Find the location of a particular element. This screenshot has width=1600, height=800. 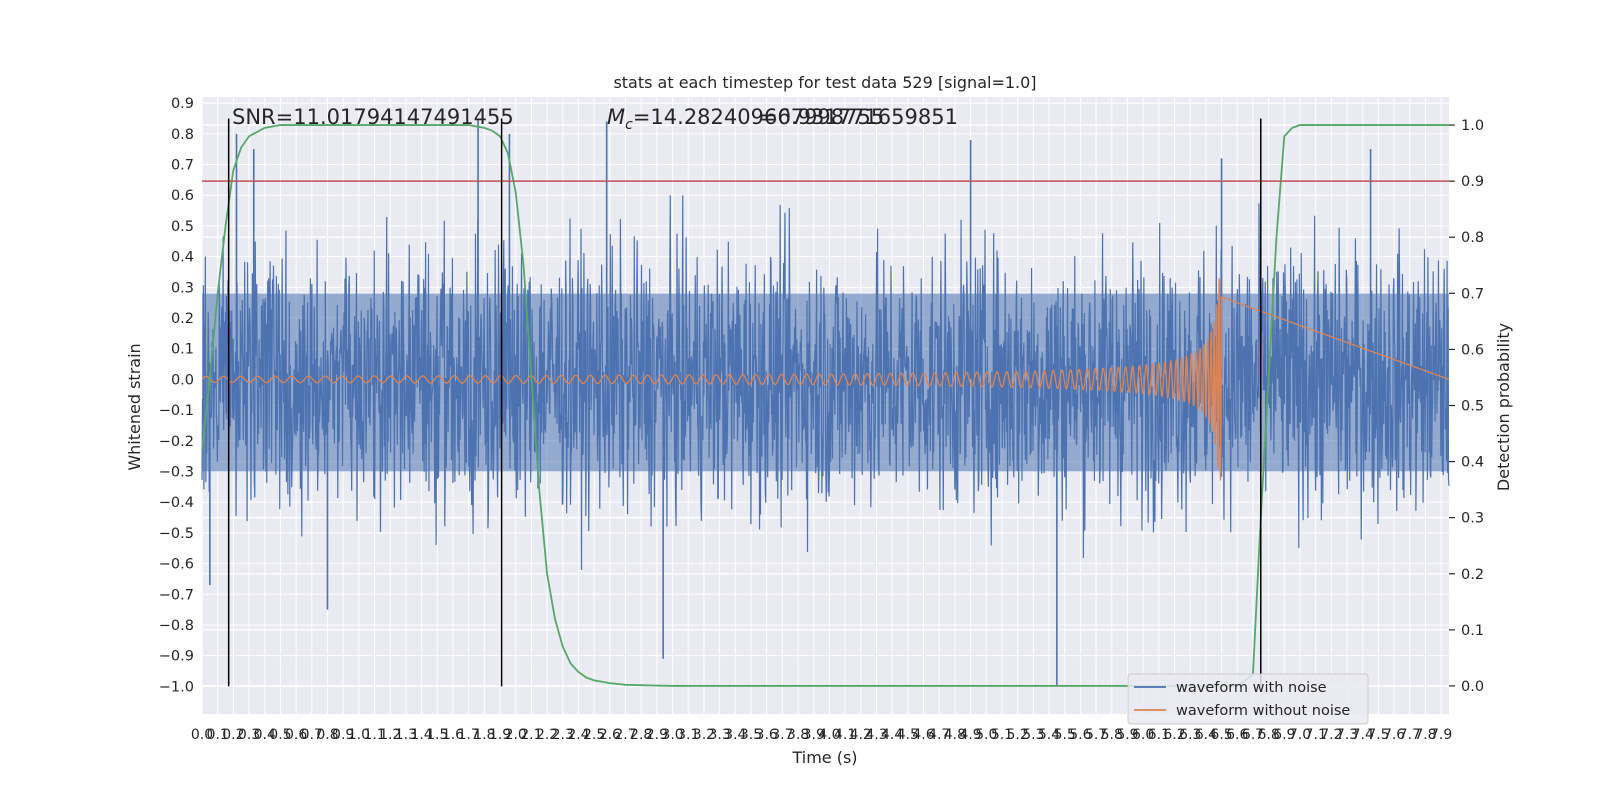

x-tick-label: 3.7 is located at coordinates (782, 735).